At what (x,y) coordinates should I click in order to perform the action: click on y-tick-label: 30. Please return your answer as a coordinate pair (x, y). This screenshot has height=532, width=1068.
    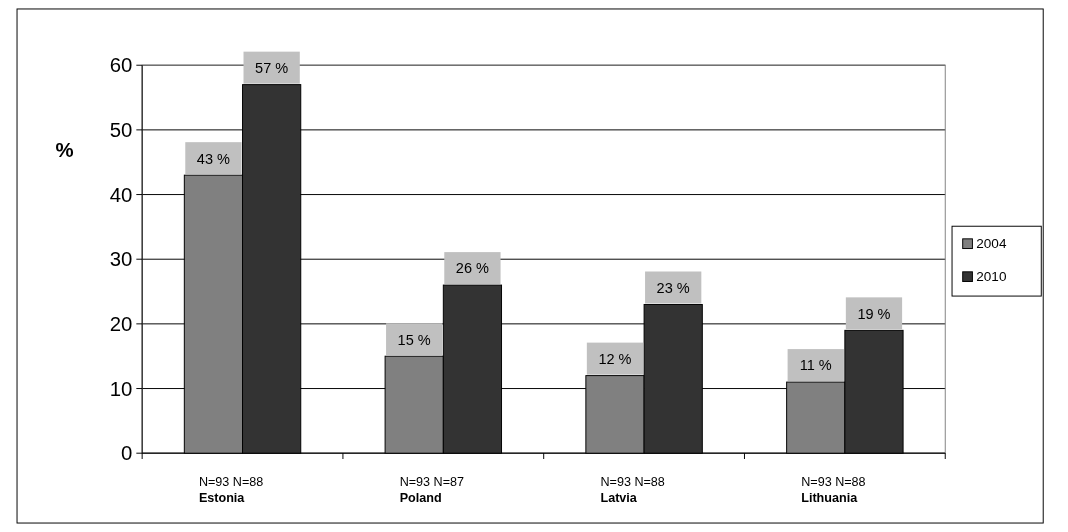
    Looking at the image, I should click on (121, 259).